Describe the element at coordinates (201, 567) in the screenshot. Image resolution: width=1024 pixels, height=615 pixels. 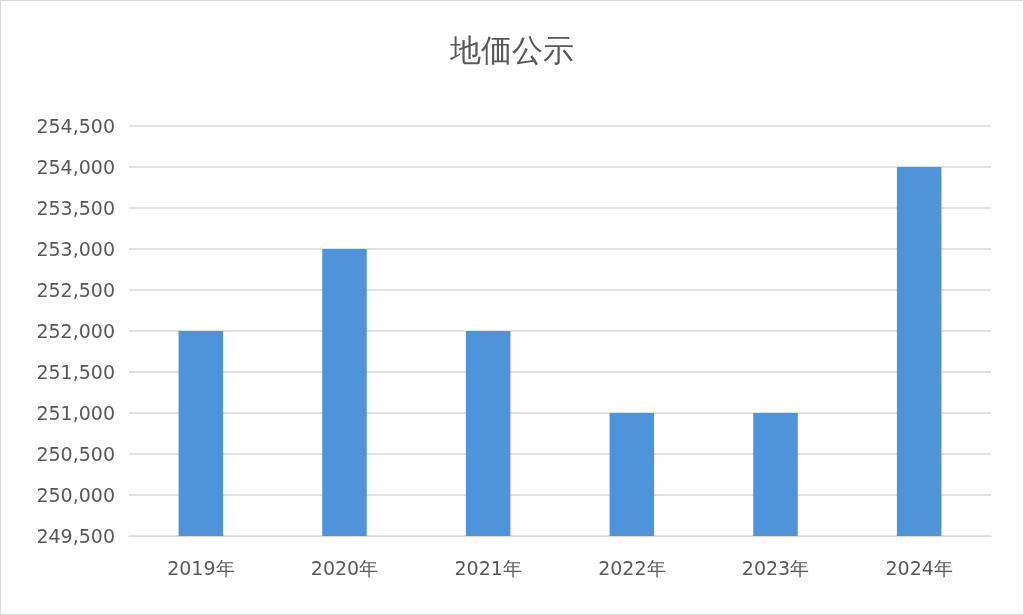
I see `x-tick-label: 2019年` at that location.